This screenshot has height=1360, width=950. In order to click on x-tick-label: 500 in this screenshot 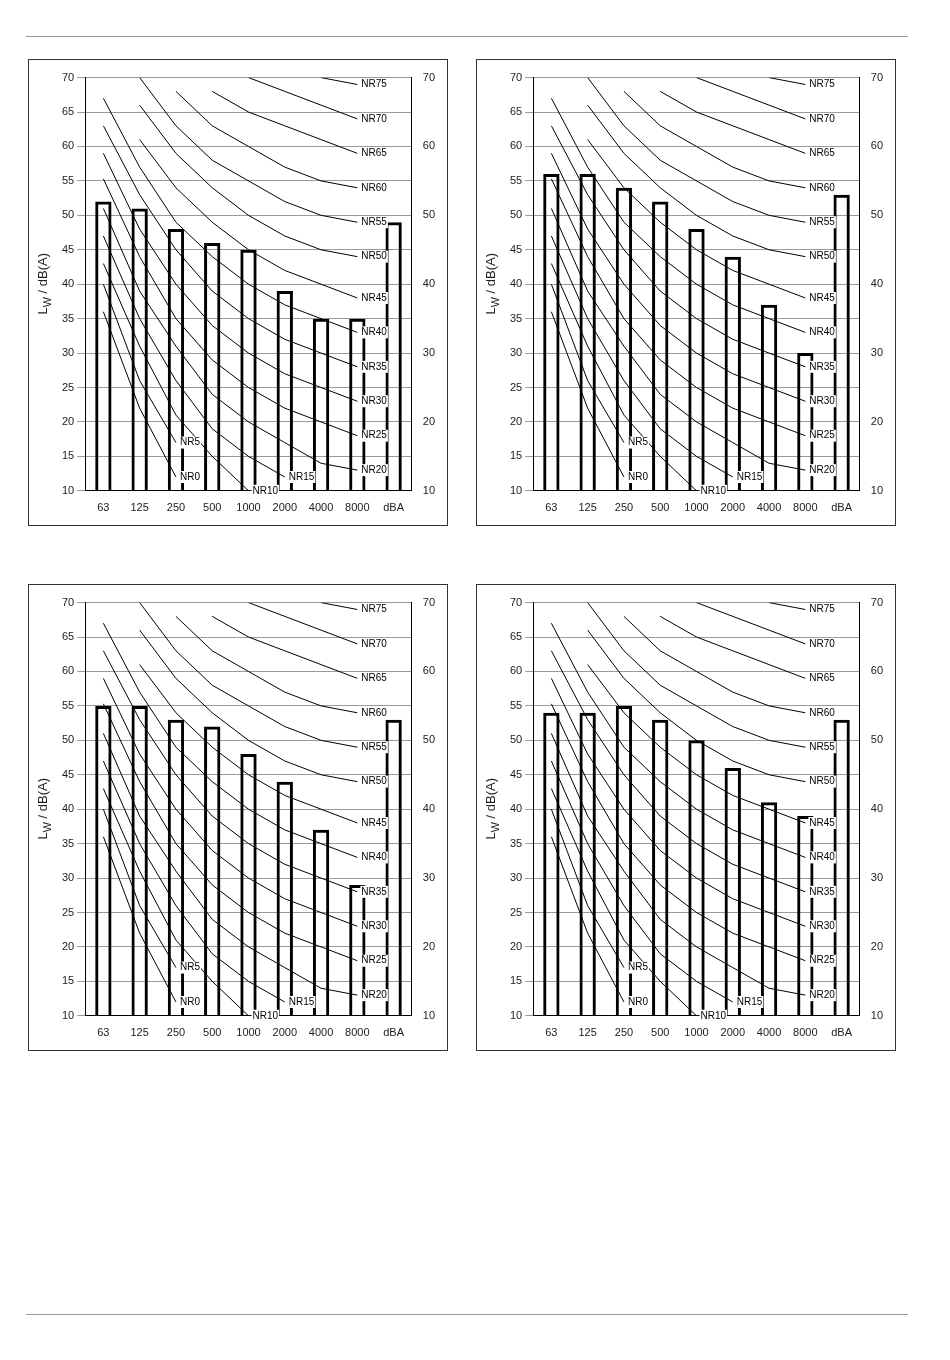, I will do `click(660, 1032)`.